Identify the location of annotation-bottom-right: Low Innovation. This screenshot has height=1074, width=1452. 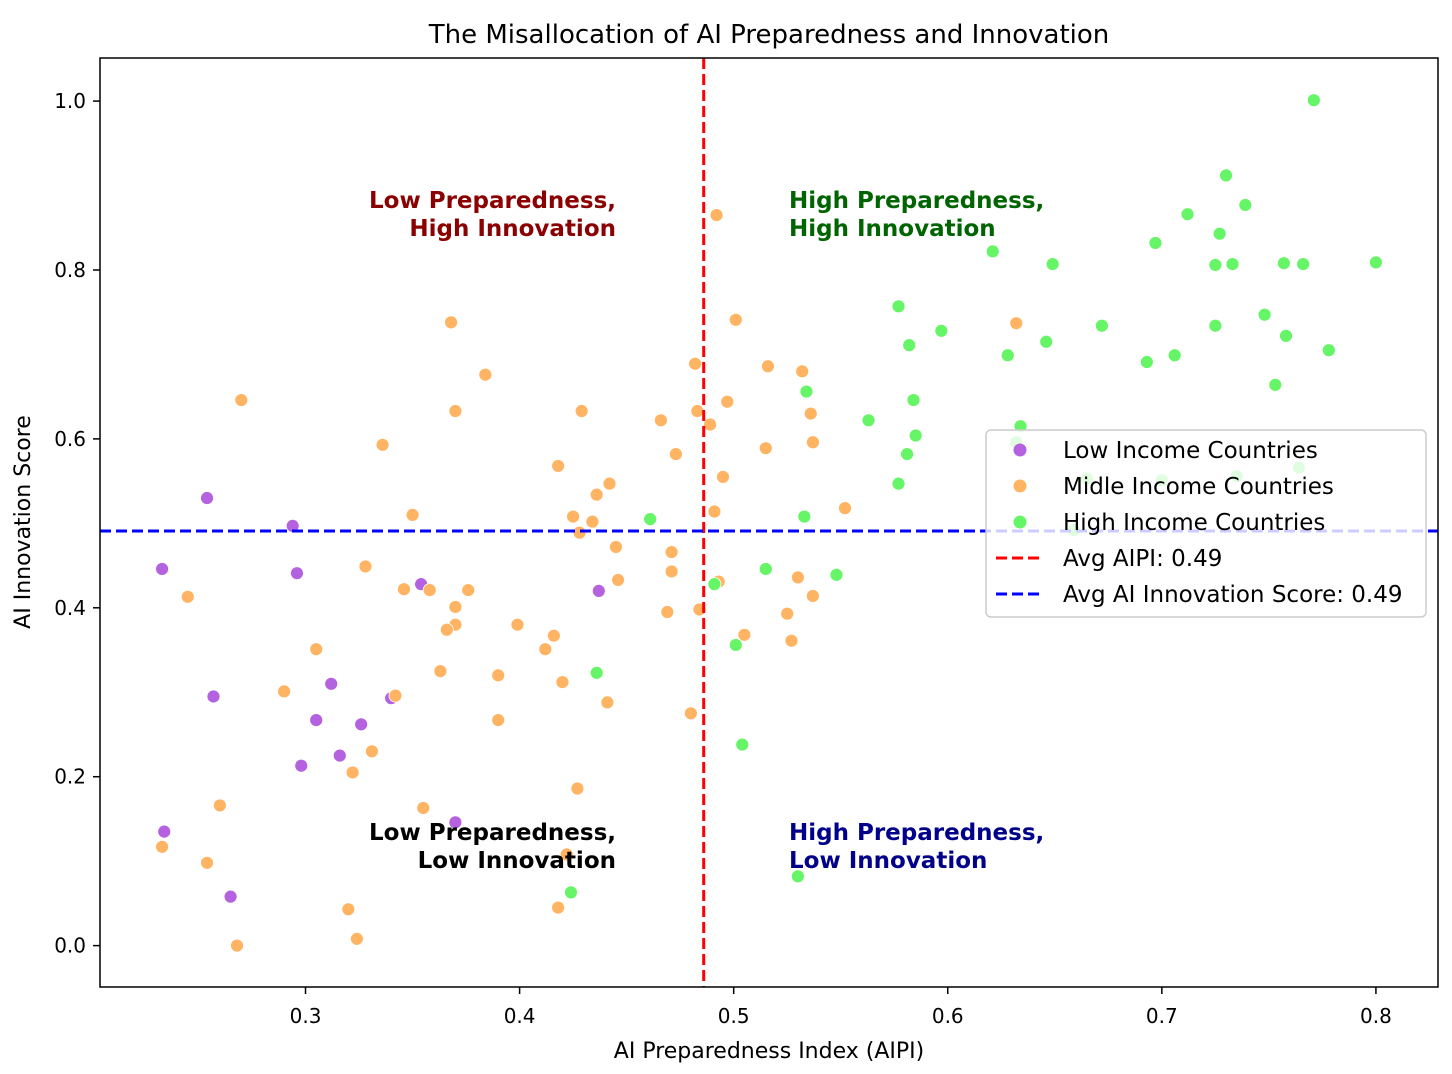
(888, 861).